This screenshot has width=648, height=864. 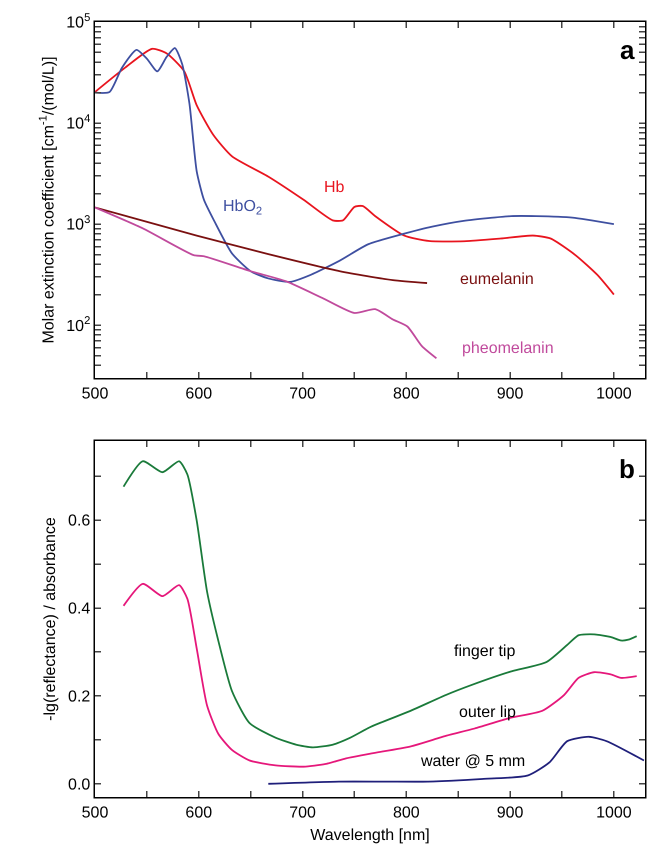 What do you see at coordinates (79, 697) in the screenshot?
I see `y-tick-label: 0.2` at bounding box center [79, 697].